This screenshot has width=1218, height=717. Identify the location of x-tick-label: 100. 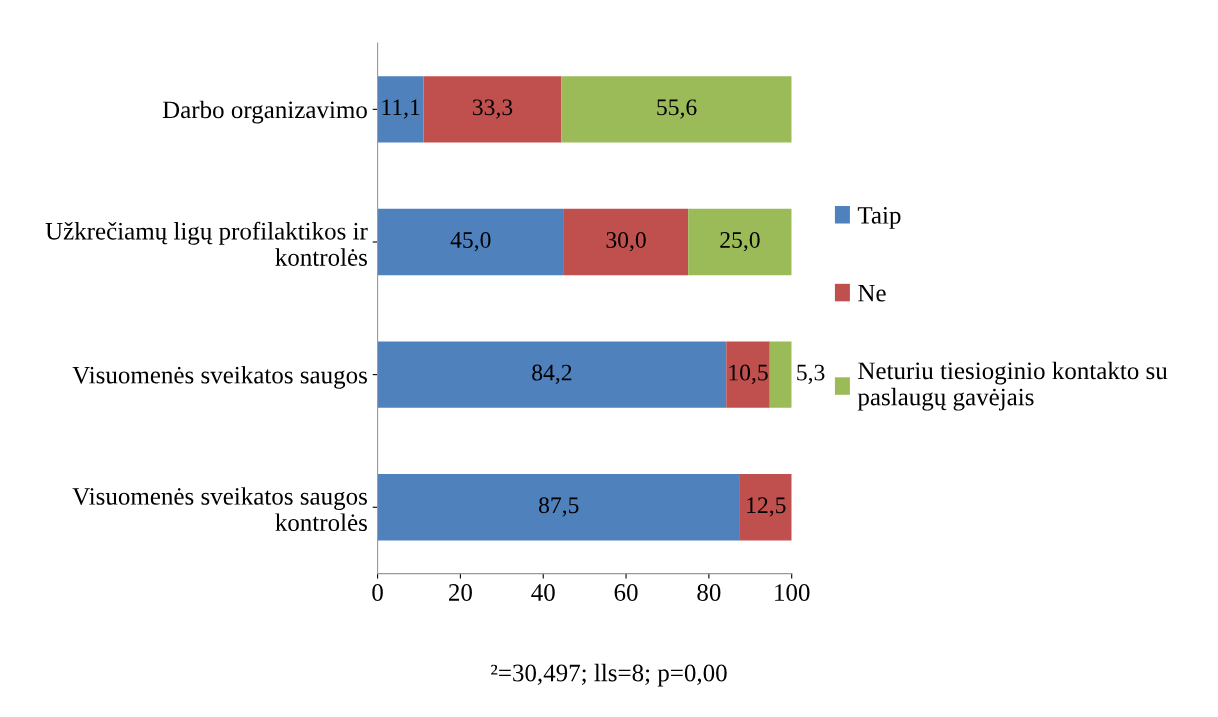
(792, 592).